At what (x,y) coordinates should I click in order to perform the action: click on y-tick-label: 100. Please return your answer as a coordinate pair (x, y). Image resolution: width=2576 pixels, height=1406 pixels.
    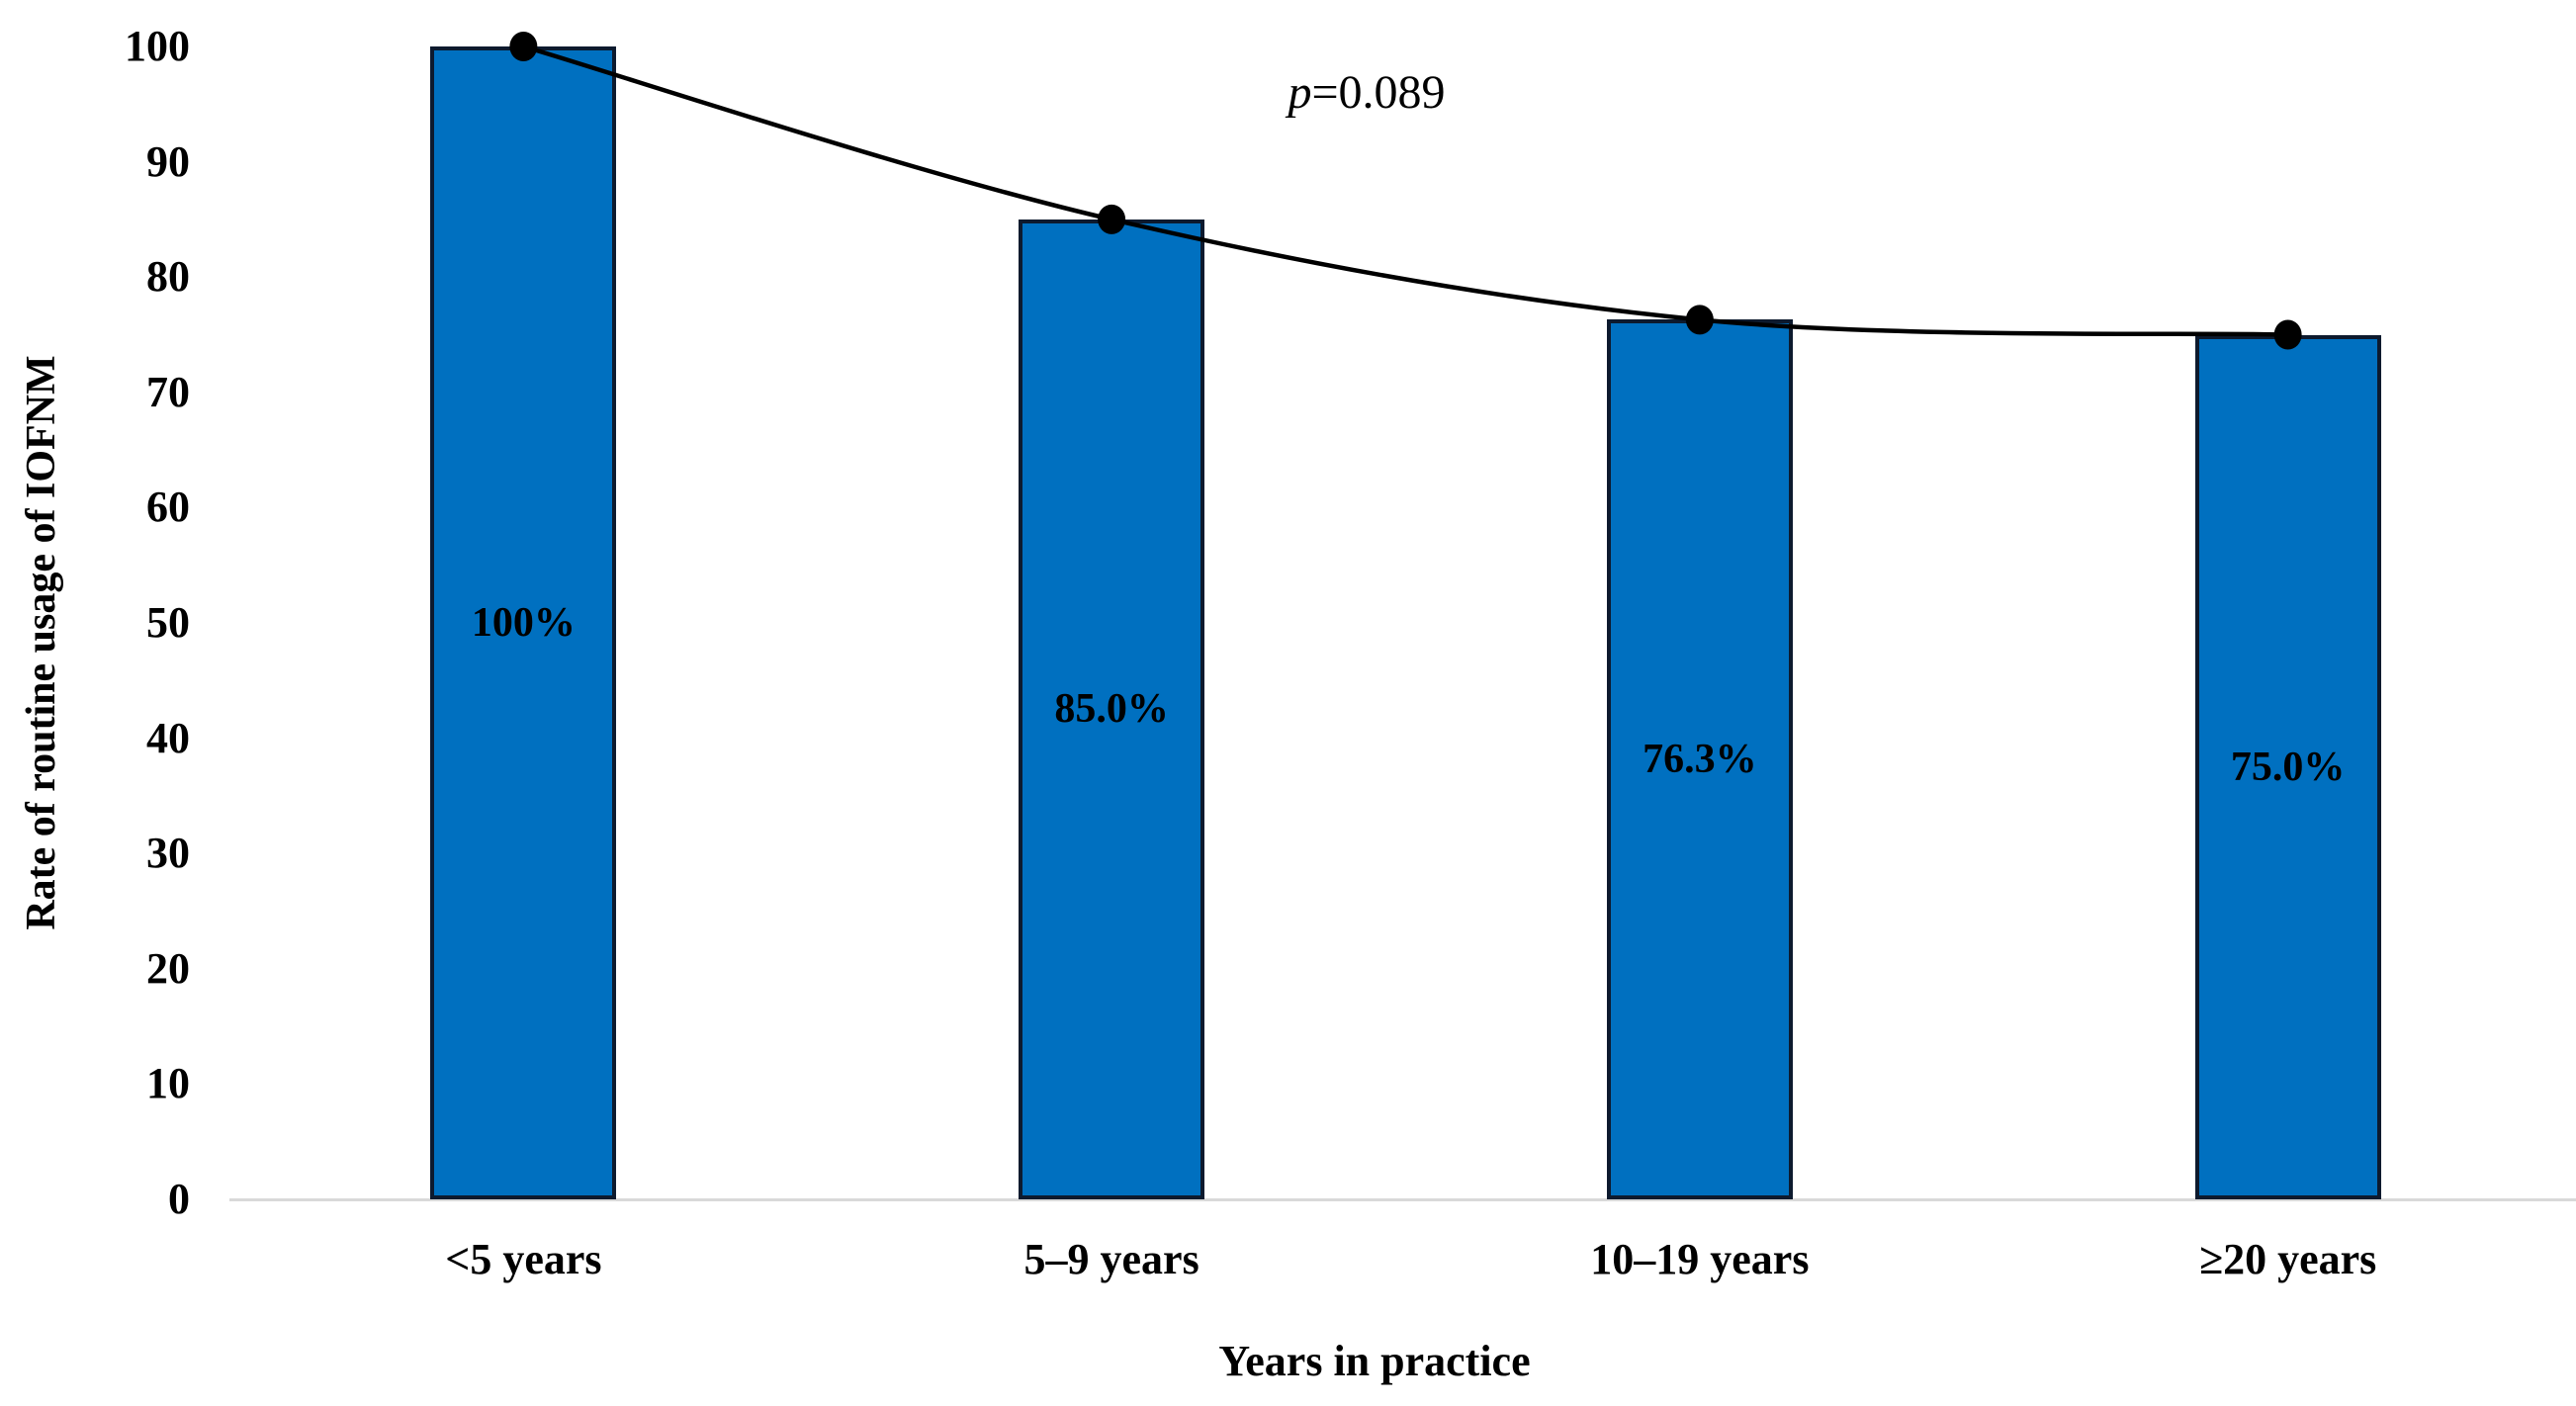
    Looking at the image, I should click on (157, 46).